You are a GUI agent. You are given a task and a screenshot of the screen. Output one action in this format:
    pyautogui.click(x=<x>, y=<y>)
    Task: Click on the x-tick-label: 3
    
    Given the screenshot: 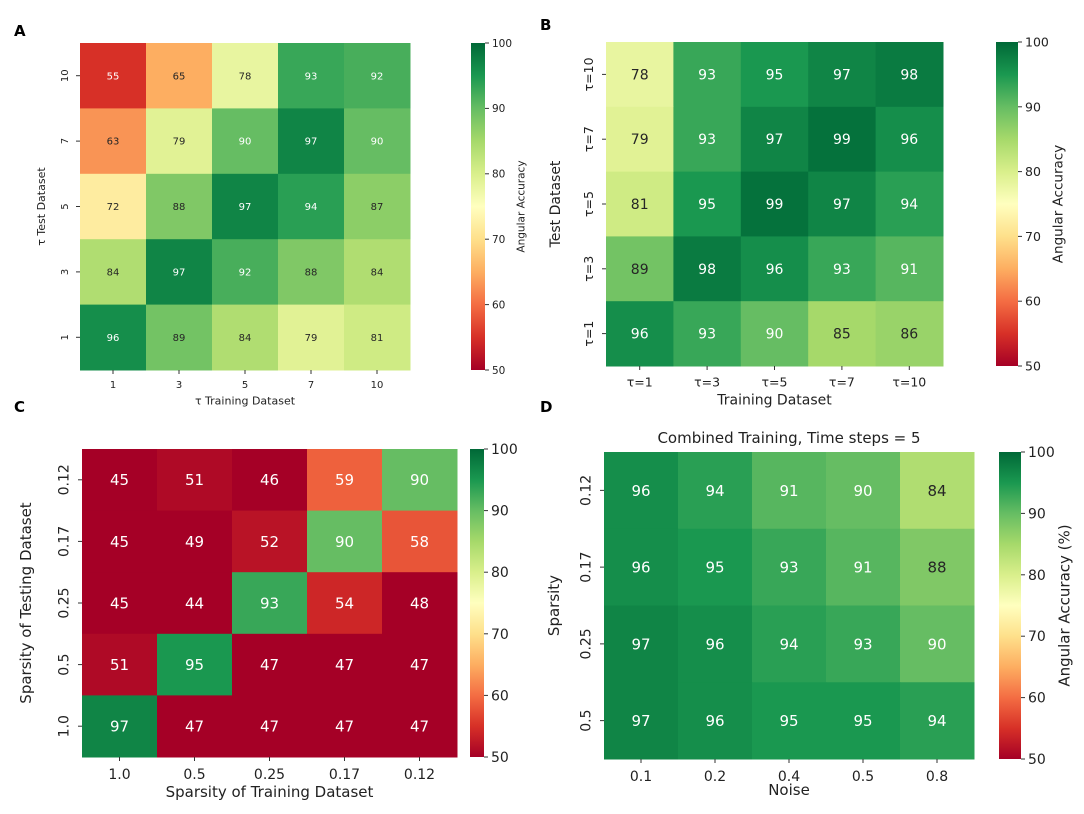 What is the action you would take?
    pyautogui.click(x=179, y=385)
    